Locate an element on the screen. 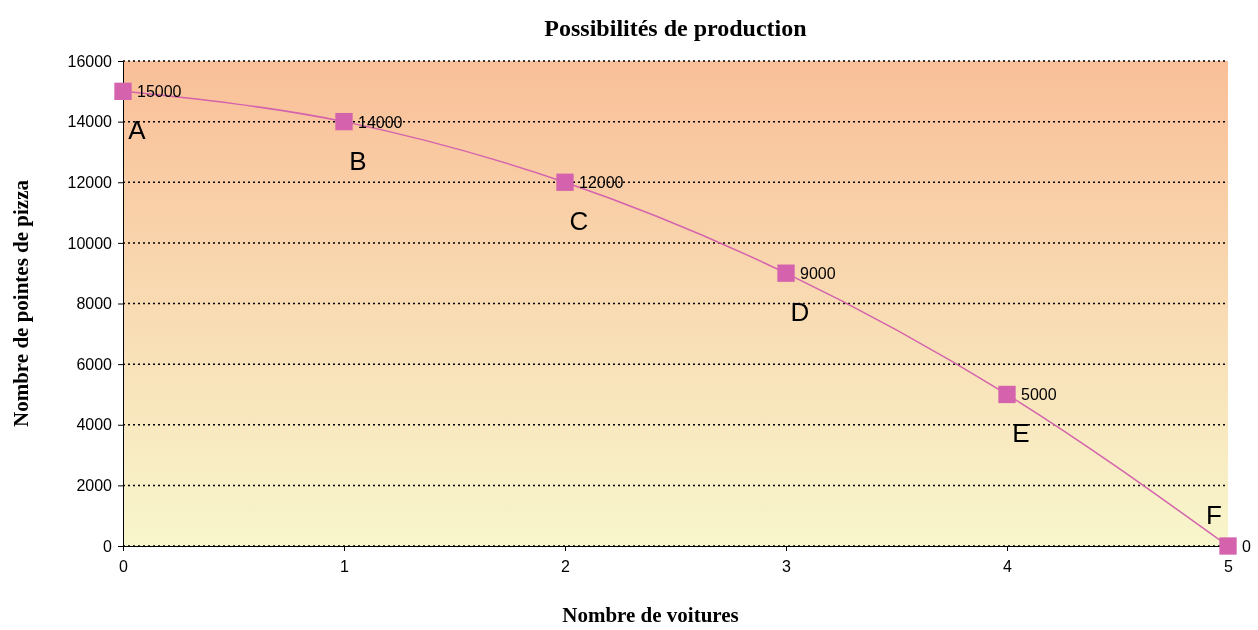  y-tick-label: 4000 is located at coordinates (94, 425).